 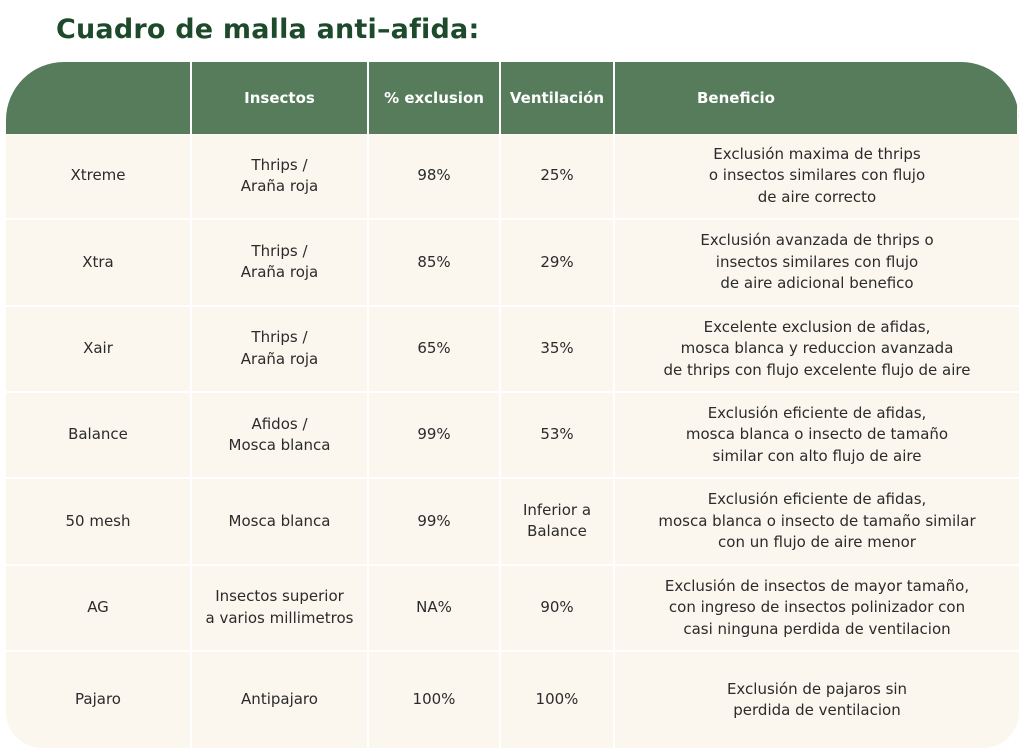 I want to click on insects-cell: Afidos / Mosca blanca, so click(x=280, y=436).